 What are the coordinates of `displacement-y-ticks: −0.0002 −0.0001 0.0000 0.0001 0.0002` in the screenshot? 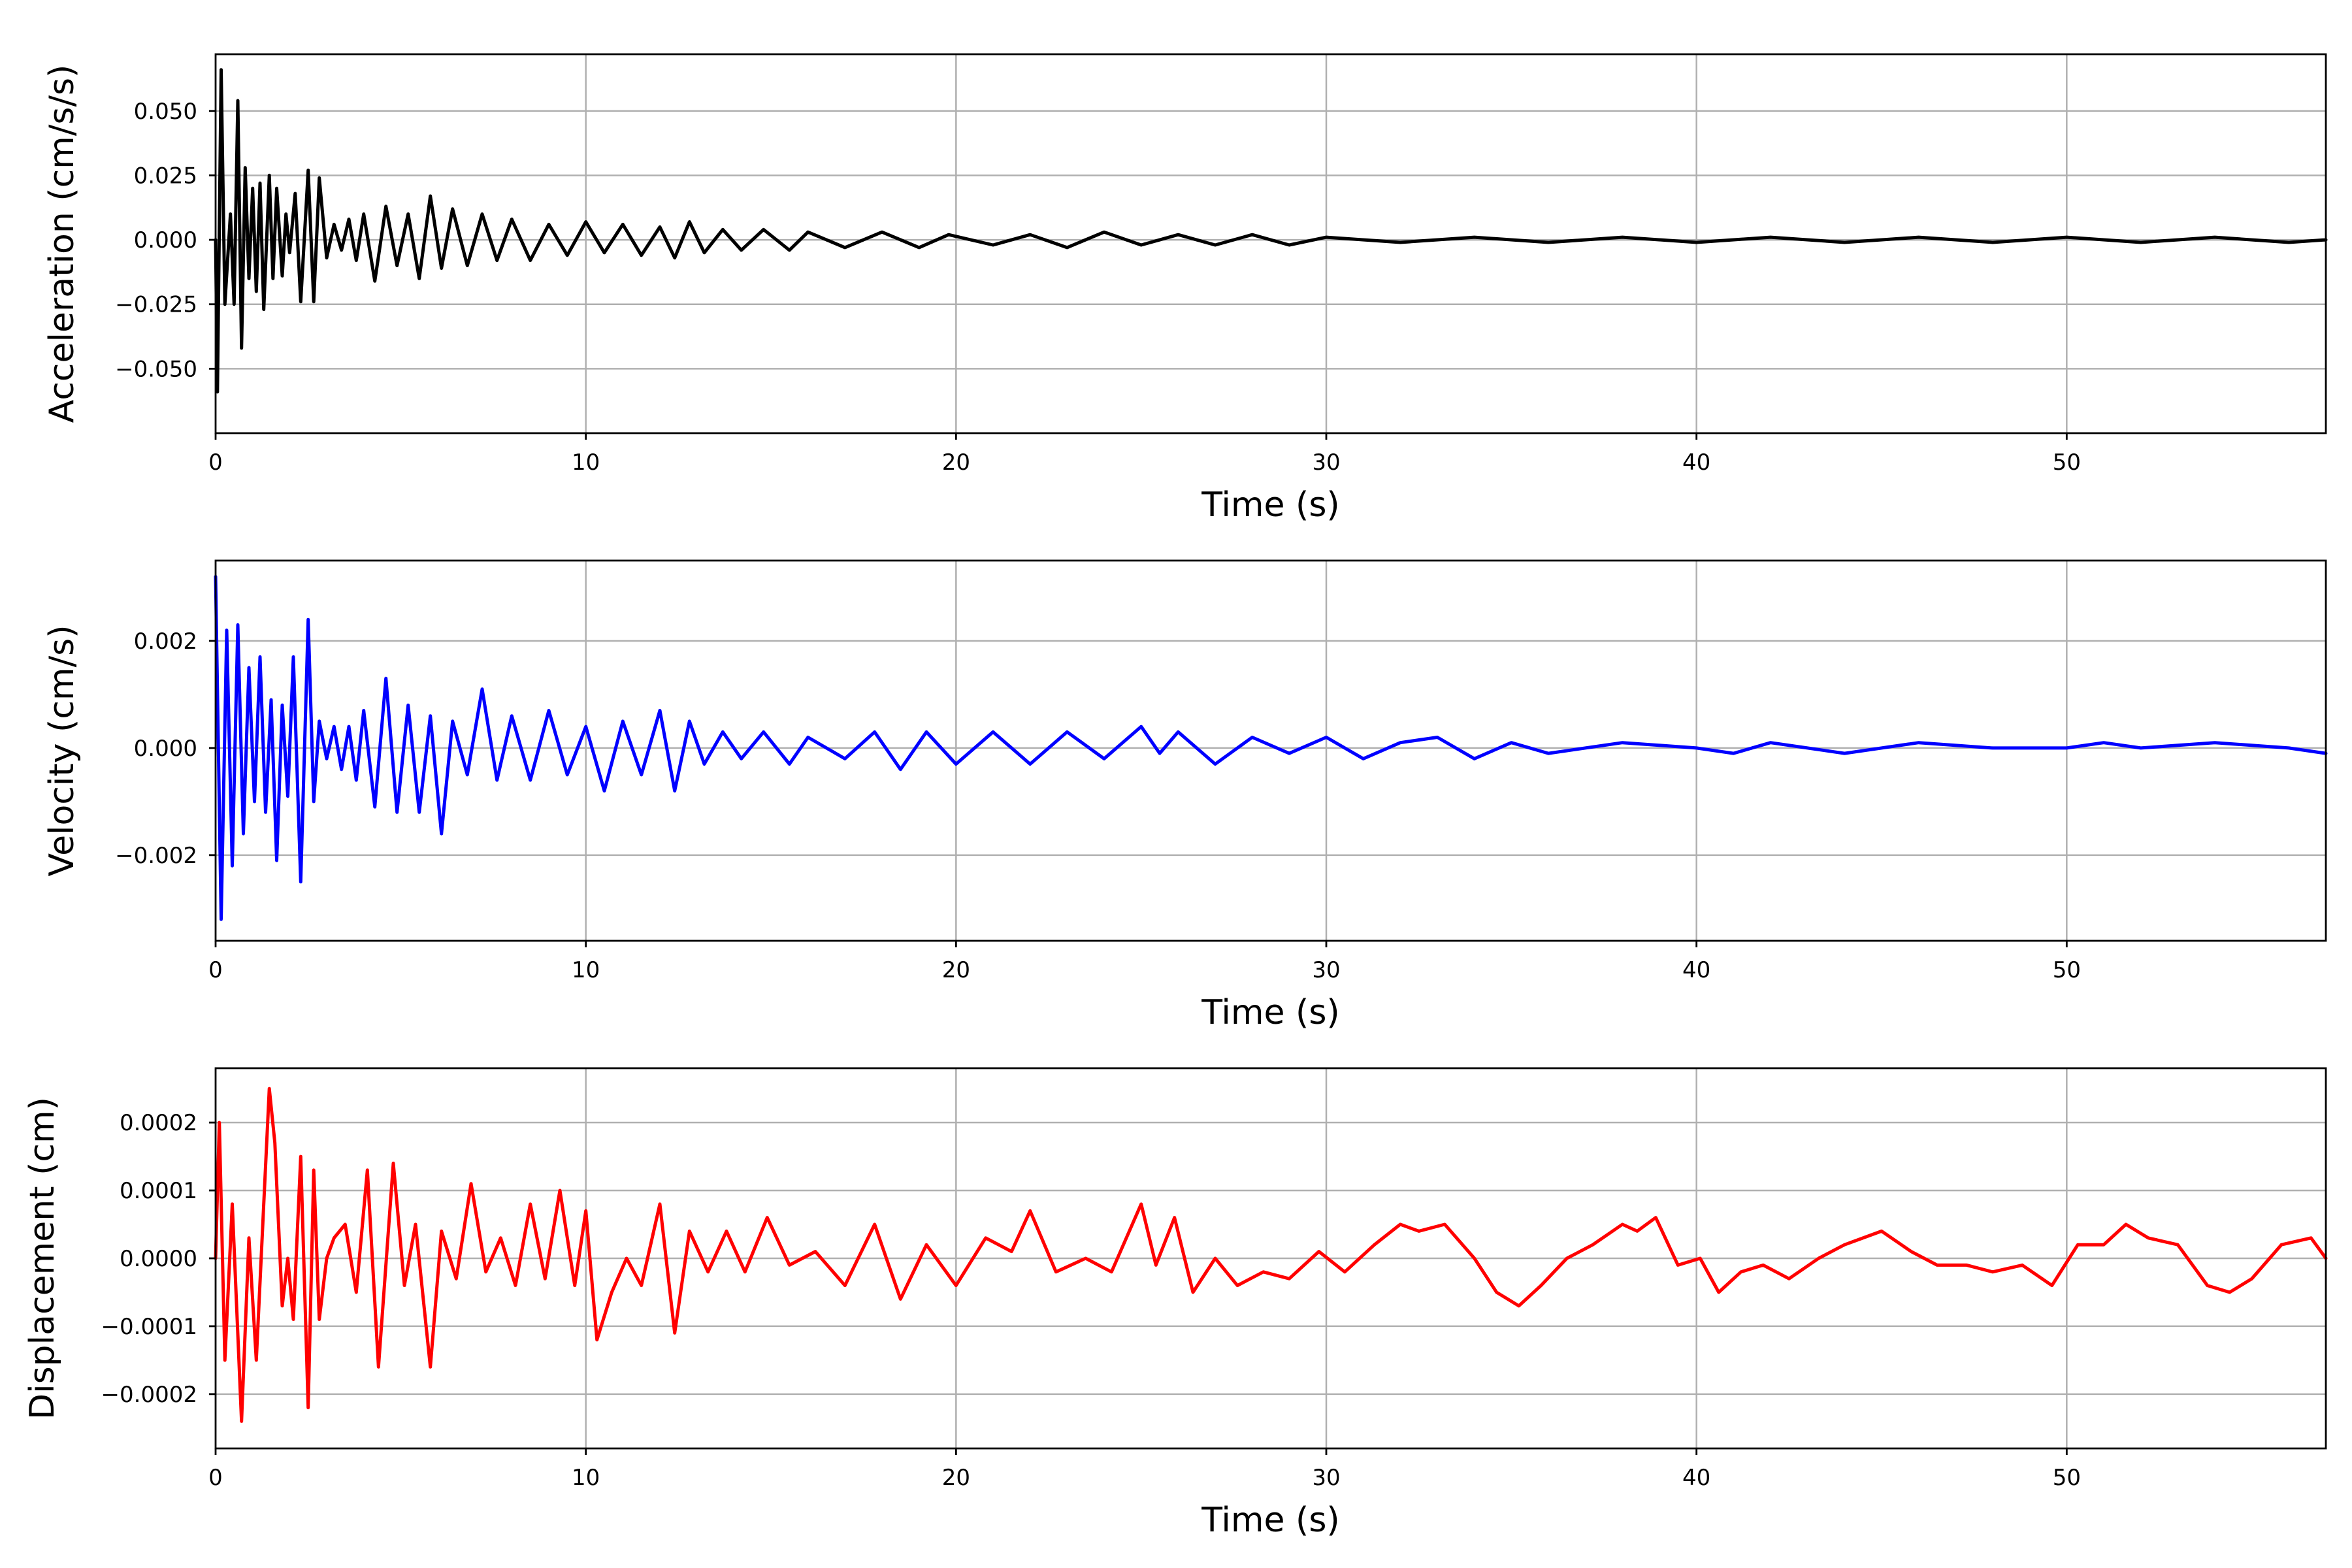 It's located at (158, 1259).